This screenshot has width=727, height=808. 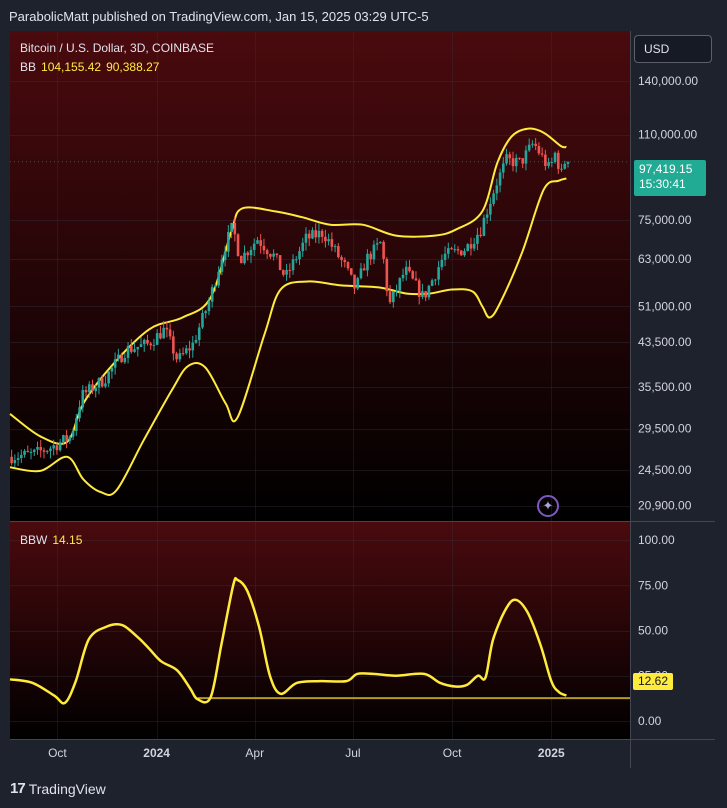 I want to click on last-price-value: 97,419.15, so click(x=666, y=169).